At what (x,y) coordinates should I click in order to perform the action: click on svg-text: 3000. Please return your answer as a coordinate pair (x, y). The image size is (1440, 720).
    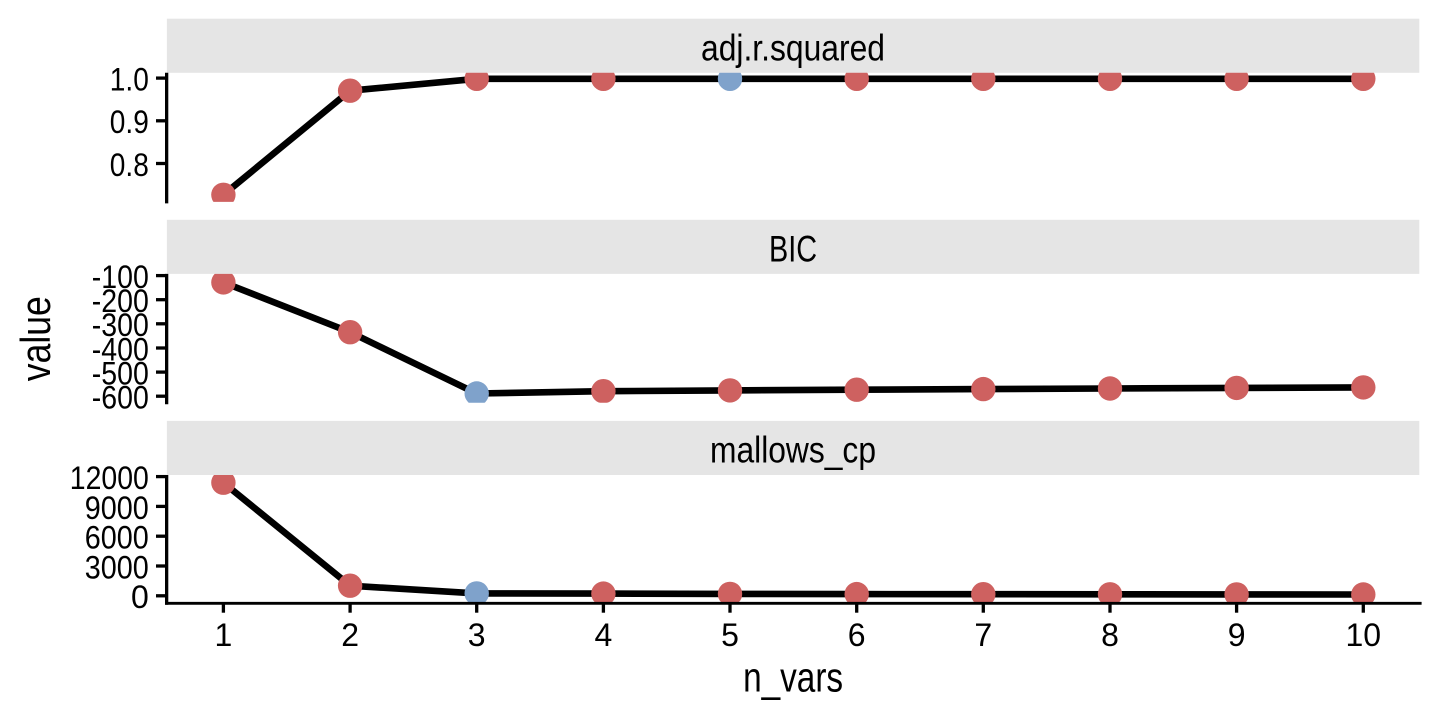
    Looking at the image, I should click on (117, 567).